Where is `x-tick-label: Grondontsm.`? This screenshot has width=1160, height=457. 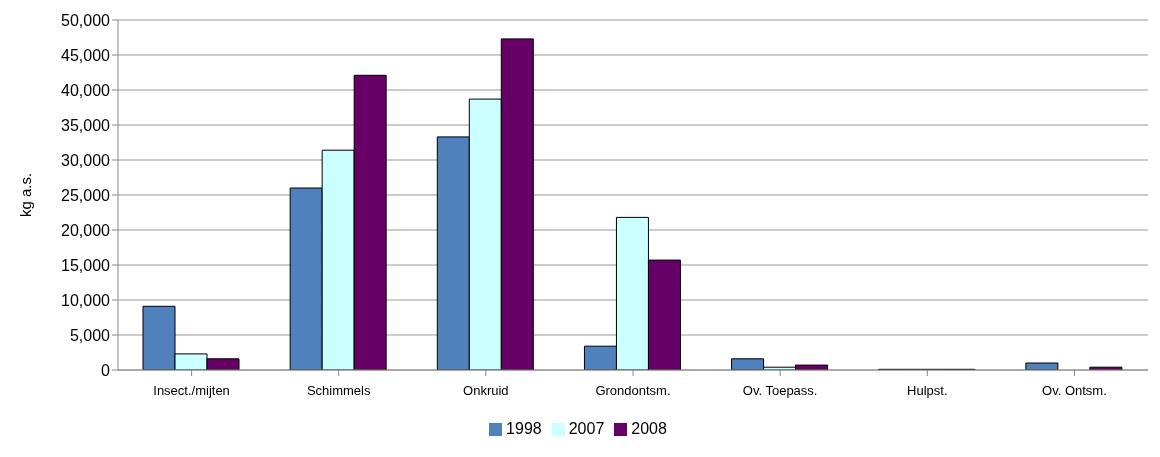
x-tick-label: Grondontsm. is located at coordinates (633, 391).